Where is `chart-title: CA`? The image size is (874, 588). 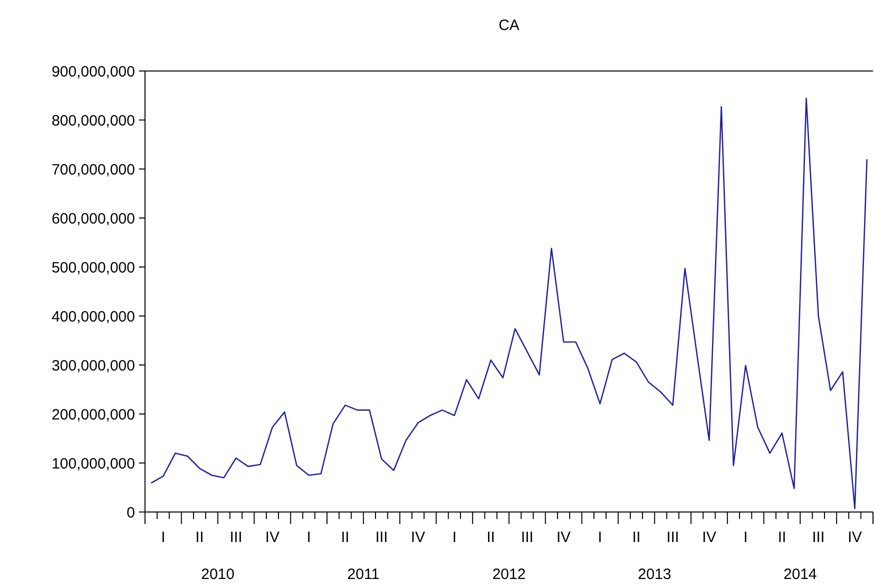
chart-title: CA is located at coordinates (509, 25).